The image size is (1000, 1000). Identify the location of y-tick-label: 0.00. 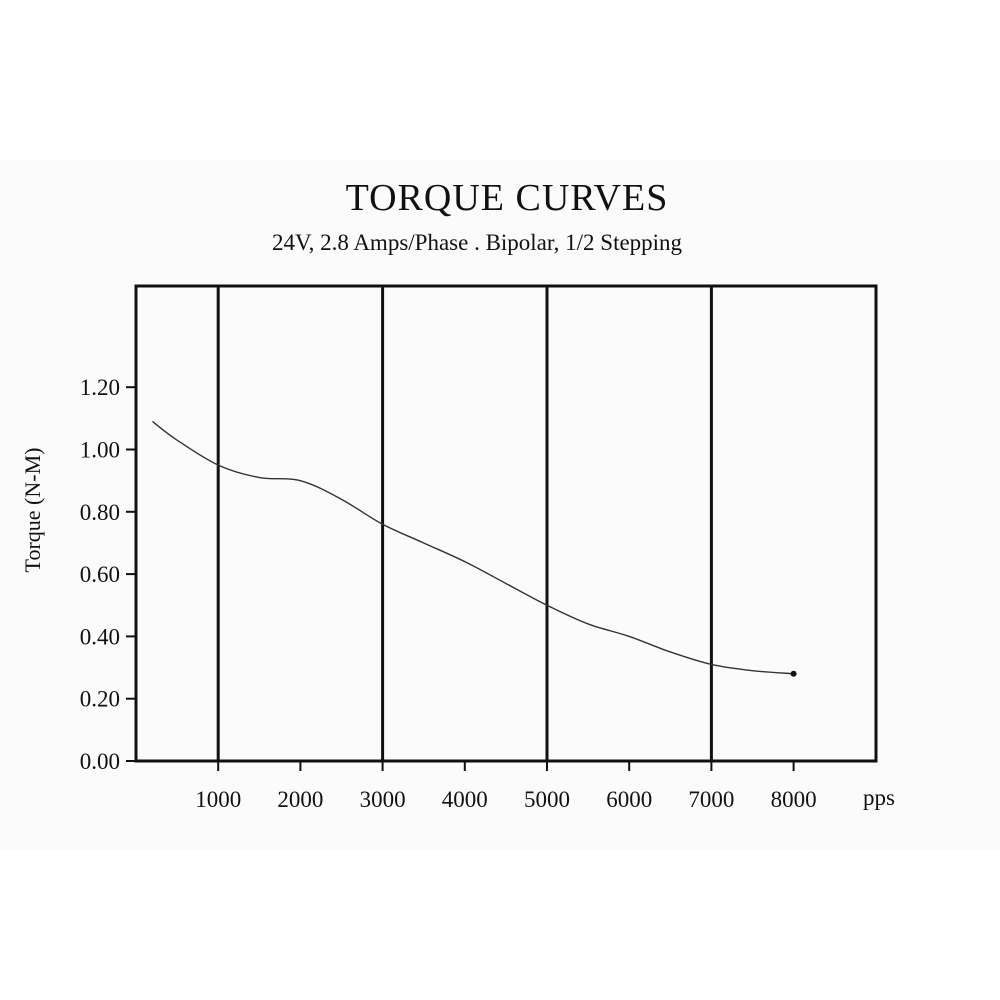
(100, 761).